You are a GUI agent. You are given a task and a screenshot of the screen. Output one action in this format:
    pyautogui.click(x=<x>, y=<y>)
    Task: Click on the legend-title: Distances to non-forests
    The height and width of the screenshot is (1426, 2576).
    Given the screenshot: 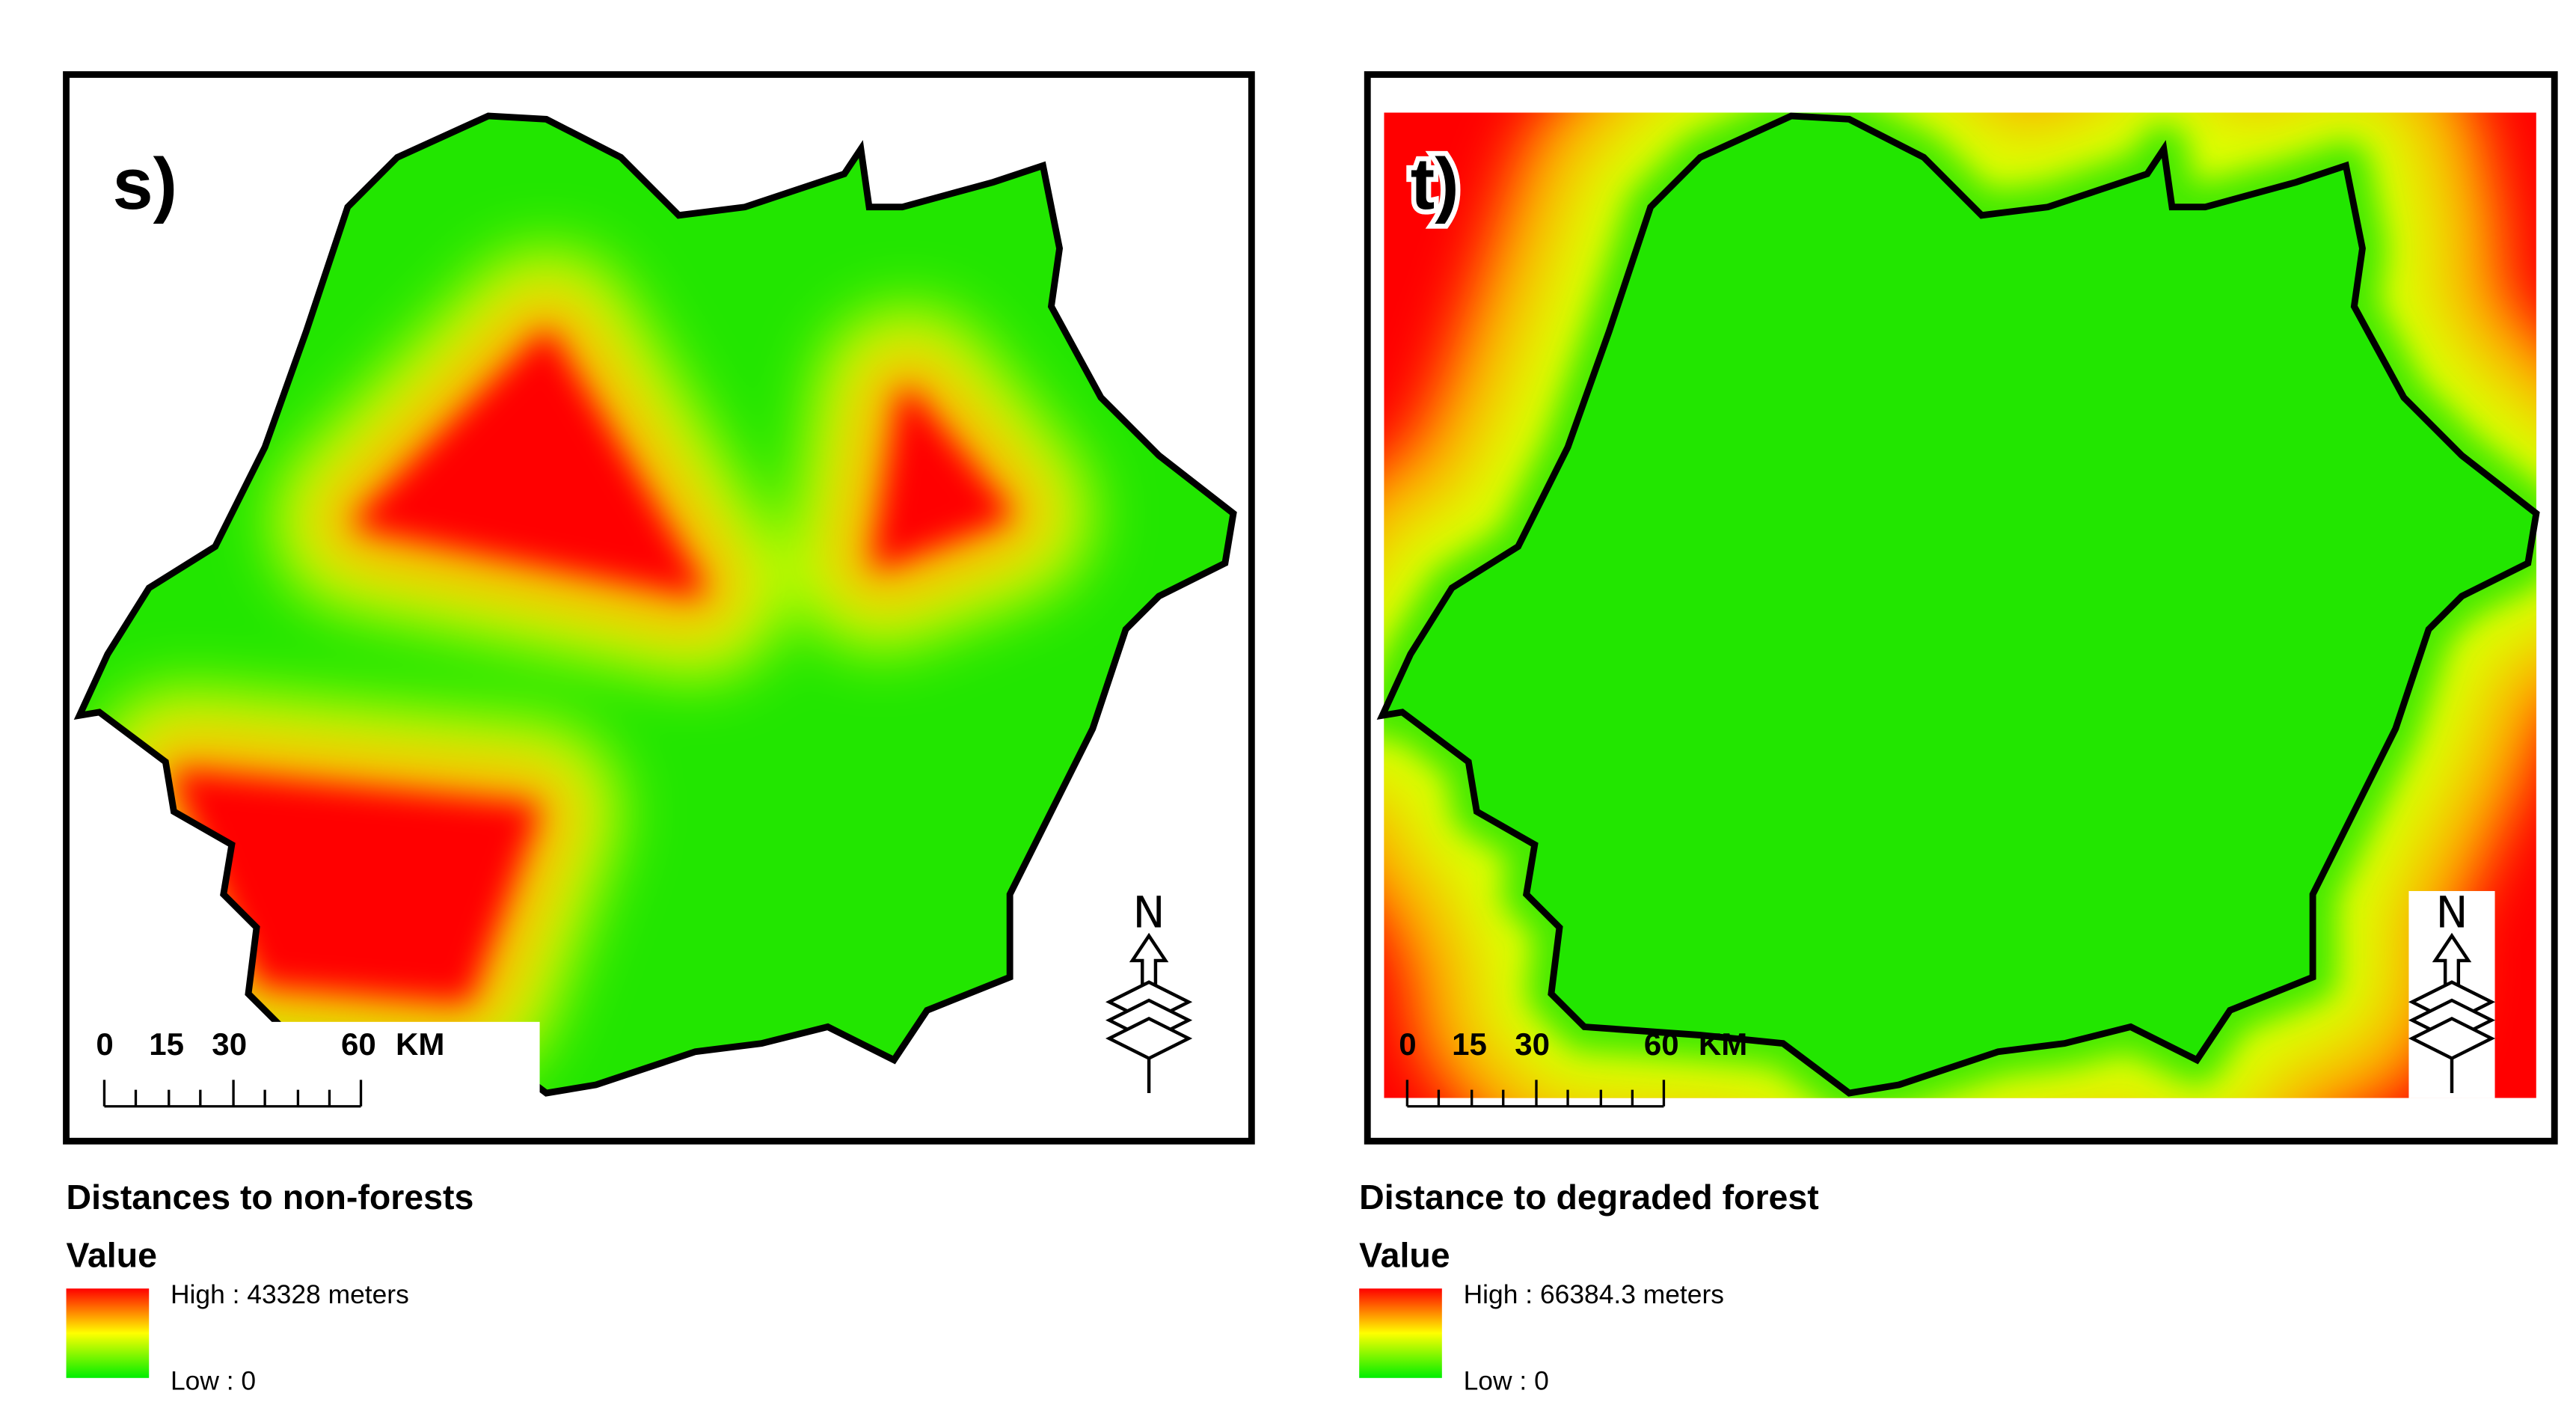 What is the action you would take?
    pyautogui.click(x=270, y=1197)
    